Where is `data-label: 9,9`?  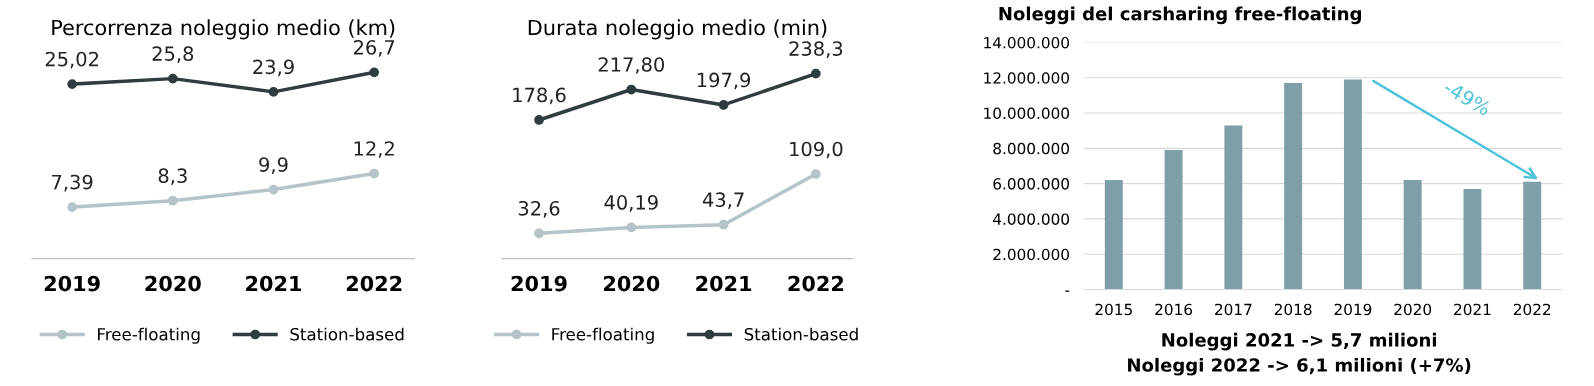
data-label: 9,9 is located at coordinates (273, 165).